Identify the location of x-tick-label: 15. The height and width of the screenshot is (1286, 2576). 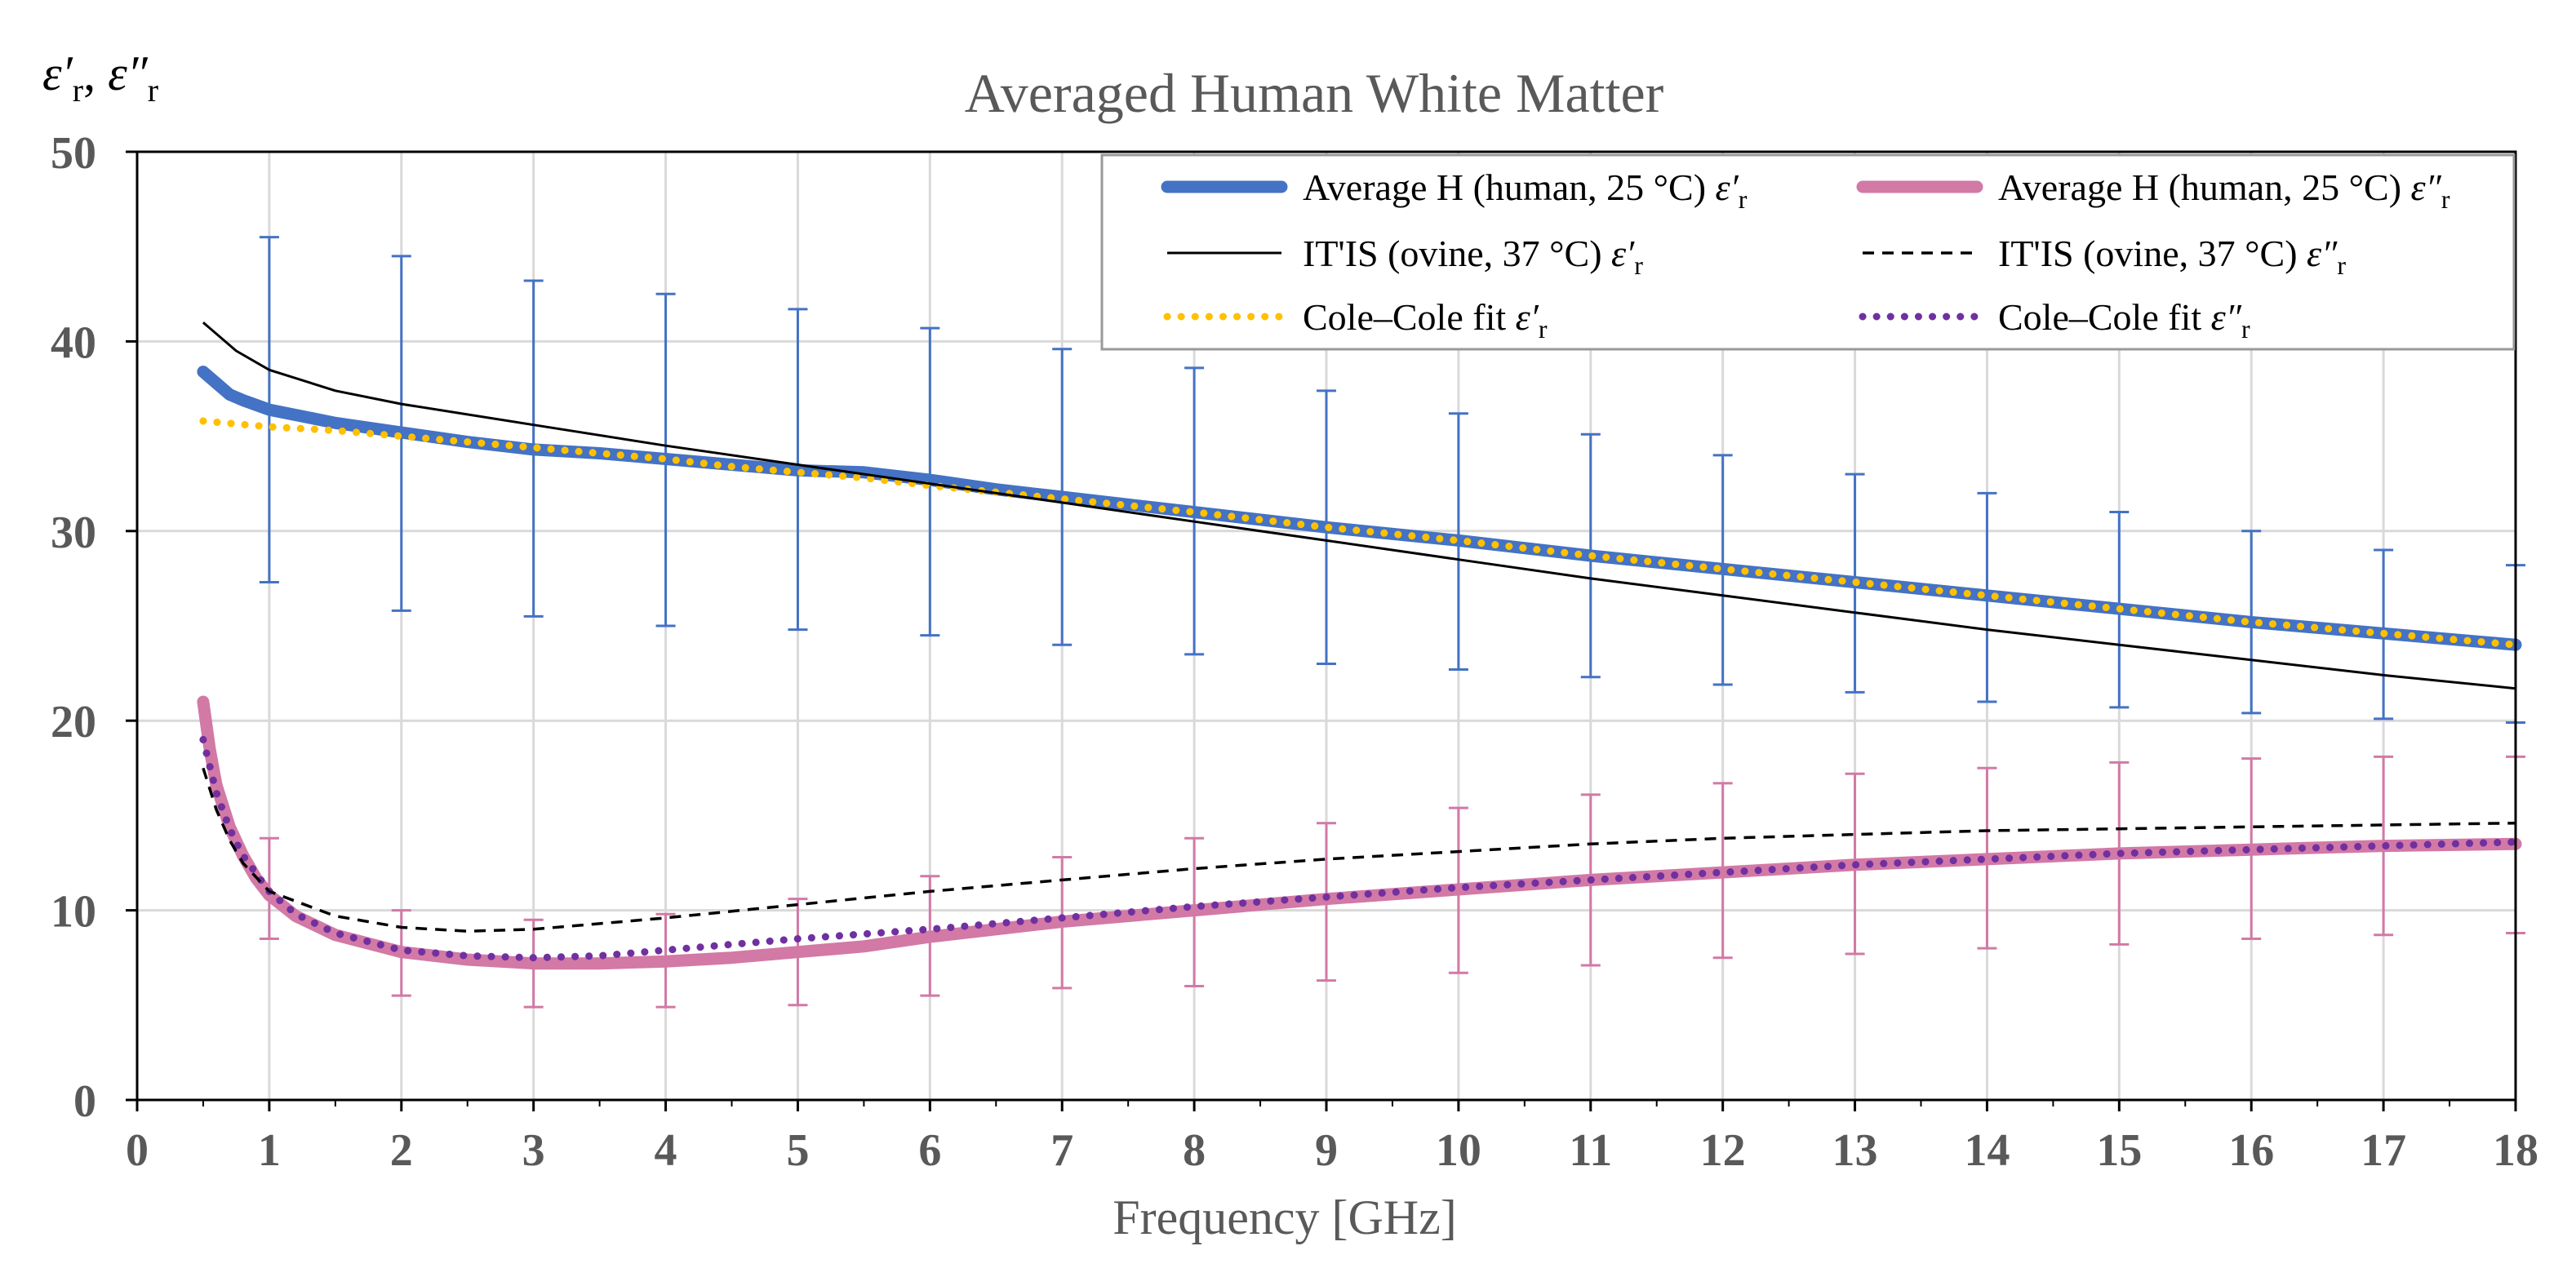
(2119, 1150).